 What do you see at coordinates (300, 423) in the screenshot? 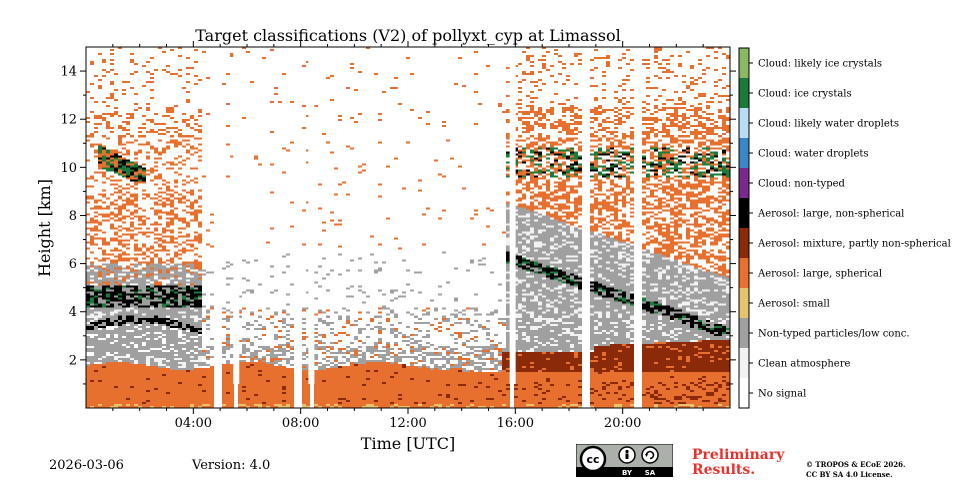
I see `x-tick-label: 08:00` at bounding box center [300, 423].